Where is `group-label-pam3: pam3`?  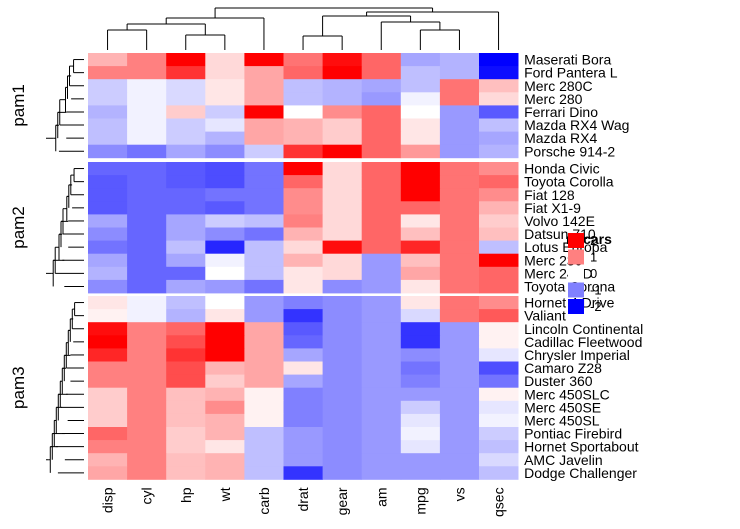 group-label-pam3: pam3 is located at coordinates (18, 387).